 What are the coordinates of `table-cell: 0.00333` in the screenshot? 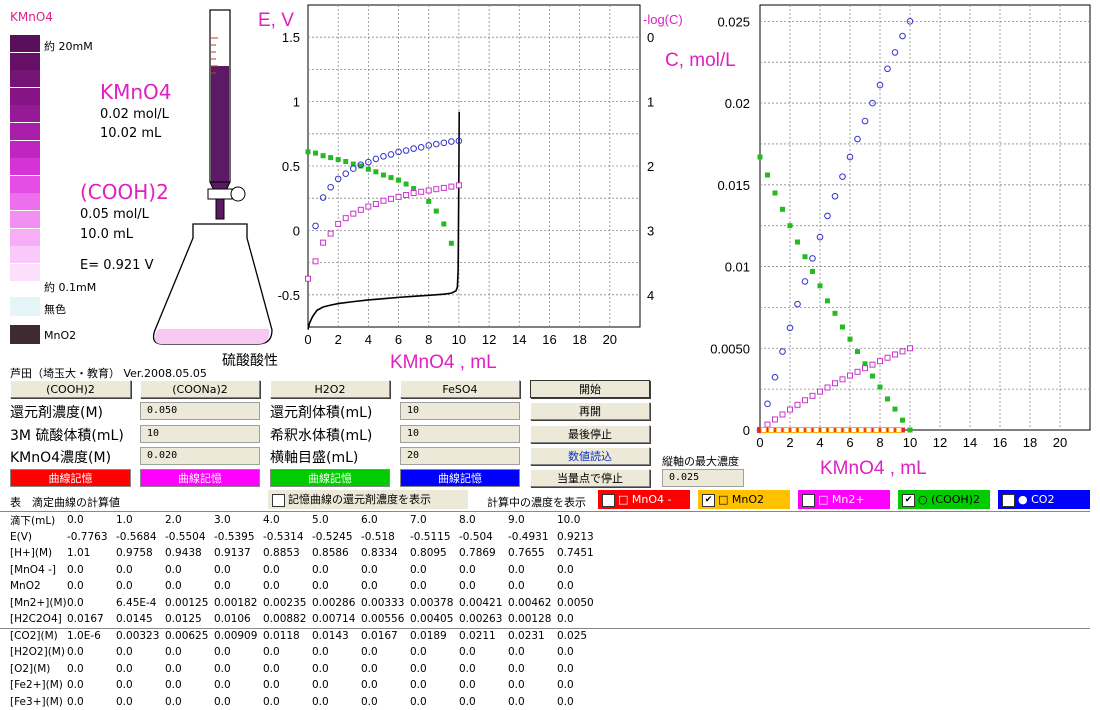 It's located at (383, 602).